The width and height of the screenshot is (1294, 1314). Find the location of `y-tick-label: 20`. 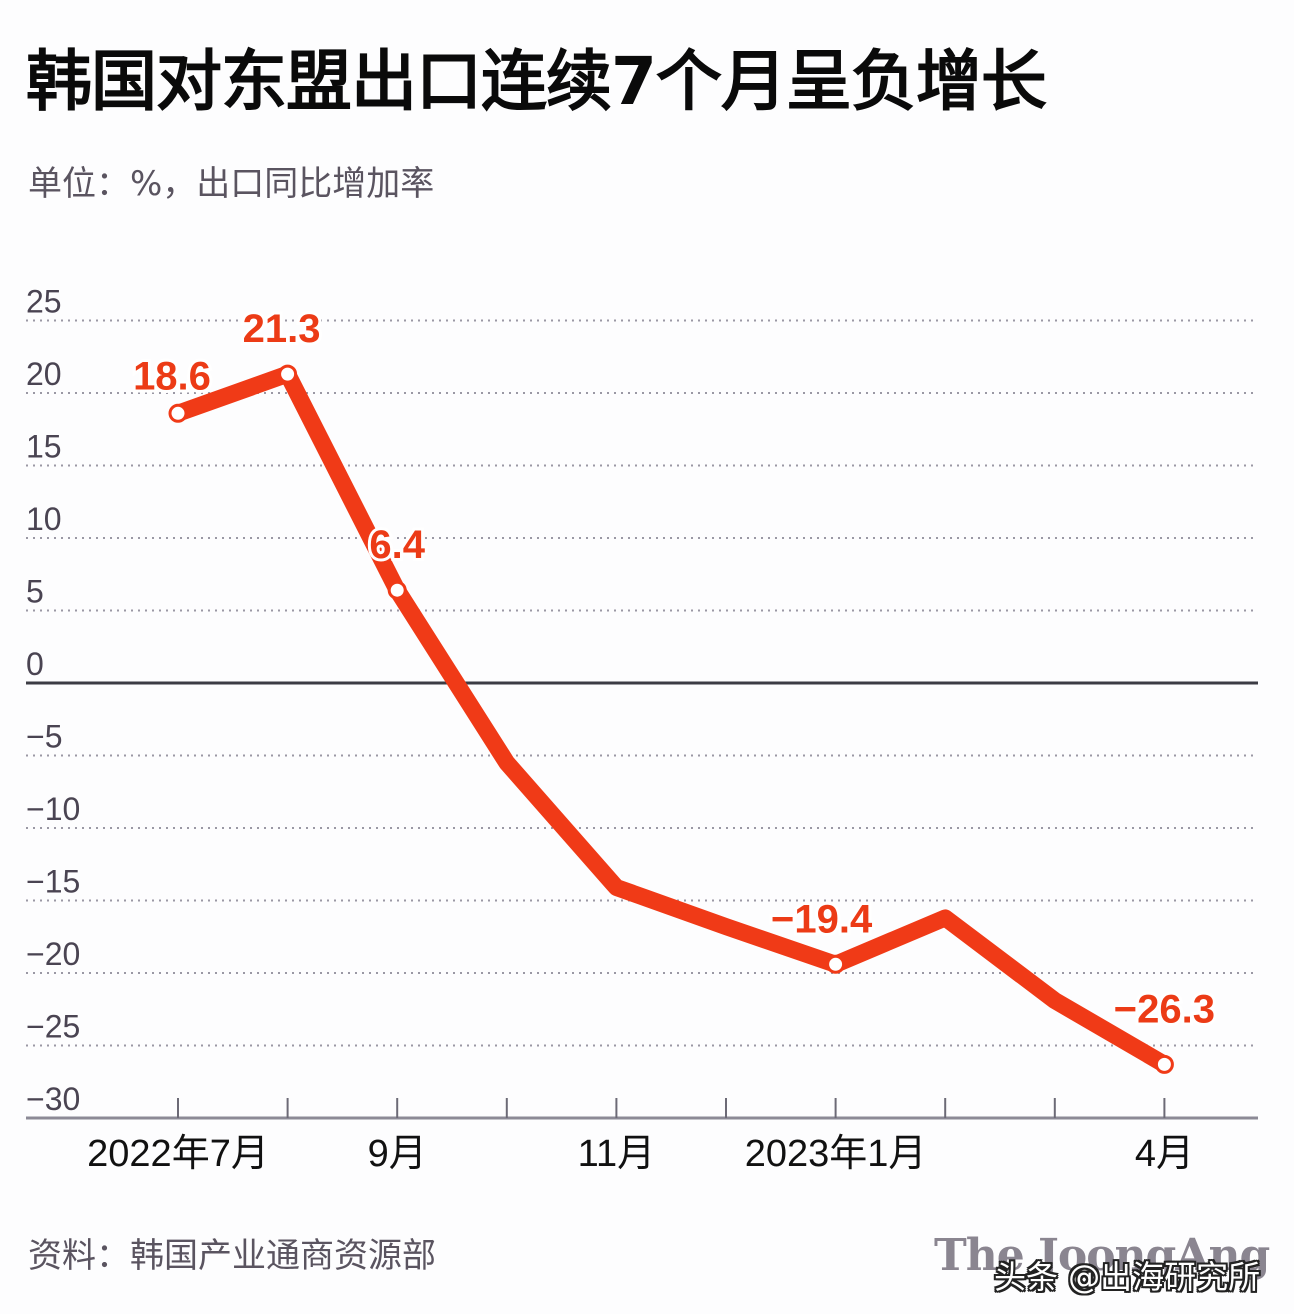

y-tick-label: 20 is located at coordinates (44, 374).